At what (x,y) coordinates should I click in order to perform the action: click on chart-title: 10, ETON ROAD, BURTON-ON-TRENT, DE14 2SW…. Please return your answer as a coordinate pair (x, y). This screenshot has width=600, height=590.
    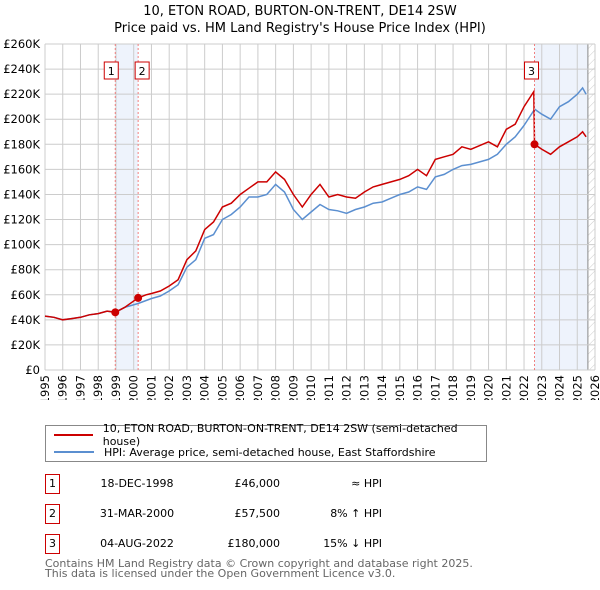
    Looking at the image, I should click on (300, 20).